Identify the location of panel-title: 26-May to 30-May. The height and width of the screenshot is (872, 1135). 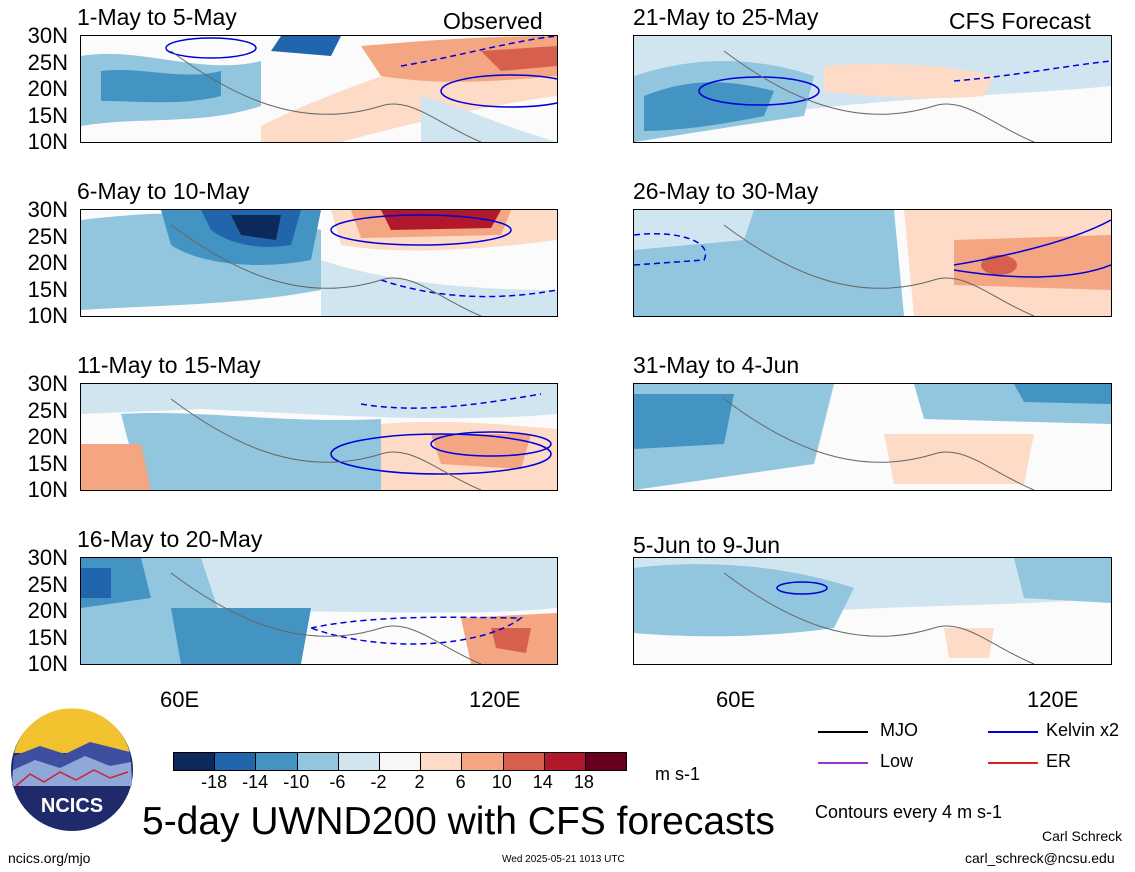
(726, 191).